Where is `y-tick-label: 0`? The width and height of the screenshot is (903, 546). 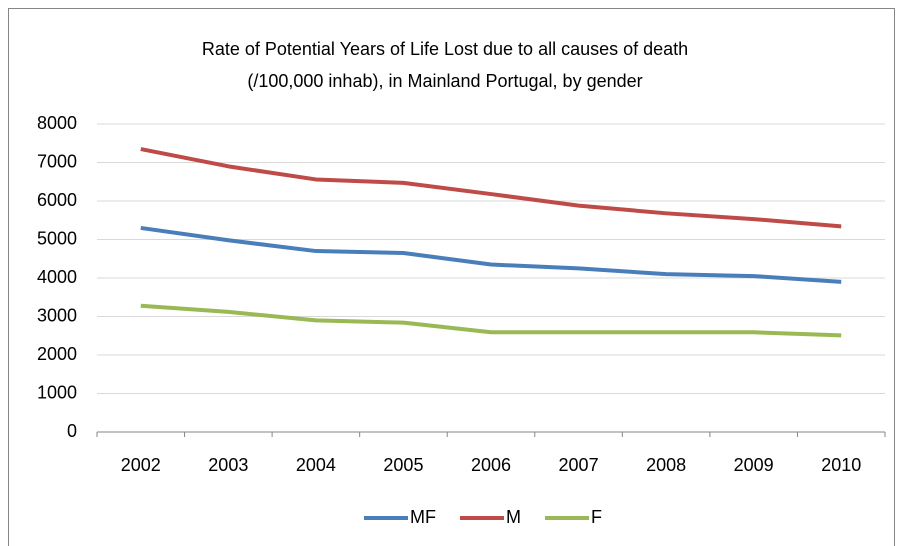 y-tick-label: 0 is located at coordinates (72, 431).